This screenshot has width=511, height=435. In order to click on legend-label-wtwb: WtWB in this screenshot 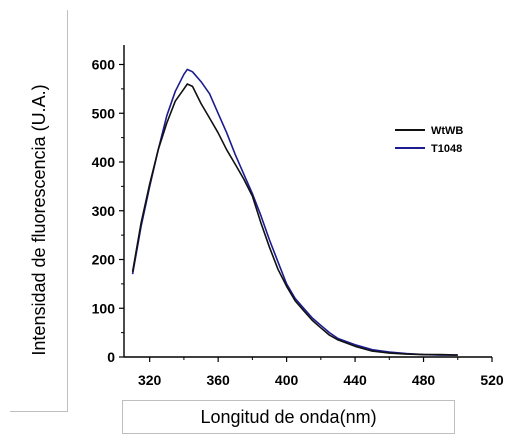, I will do `click(447, 131)`.